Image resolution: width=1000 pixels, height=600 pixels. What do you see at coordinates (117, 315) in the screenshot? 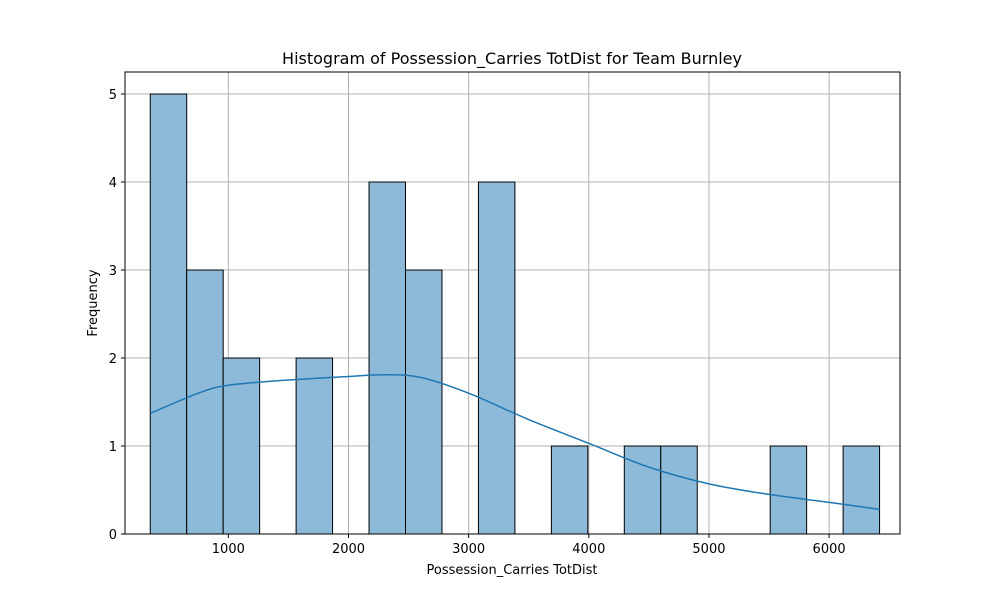
I see `y-axis-ticks: 0 1 2 3 4 5` at bounding box center [117, 315].